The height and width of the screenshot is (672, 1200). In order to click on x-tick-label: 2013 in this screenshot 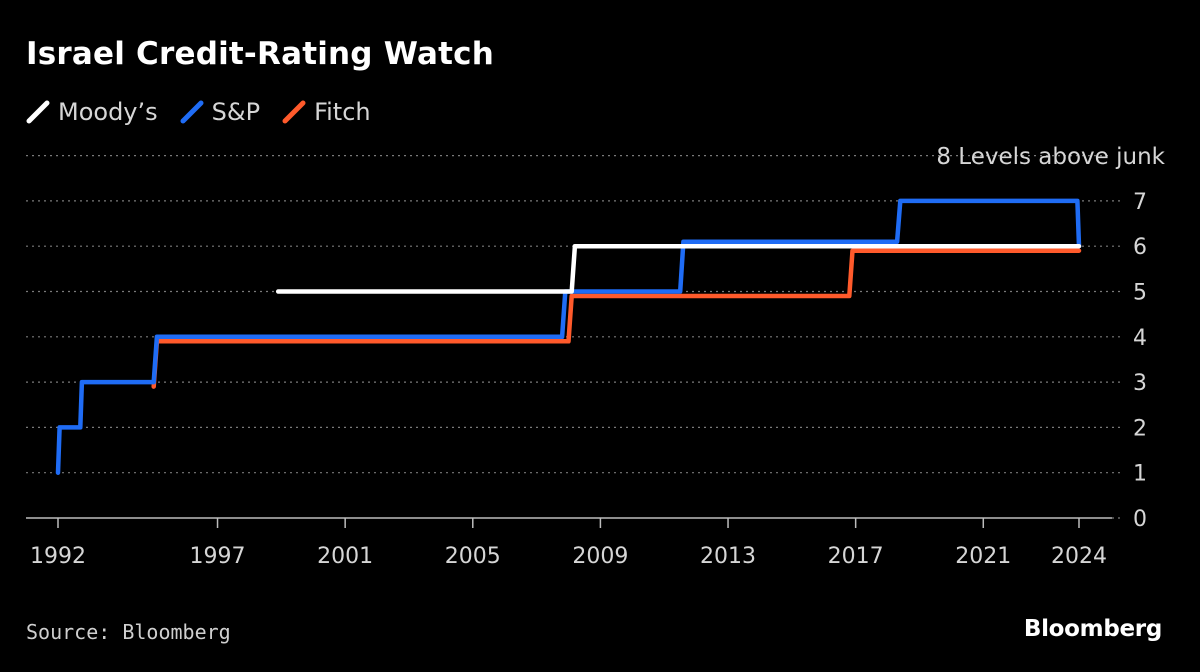, I will do `click(728, 556)`.